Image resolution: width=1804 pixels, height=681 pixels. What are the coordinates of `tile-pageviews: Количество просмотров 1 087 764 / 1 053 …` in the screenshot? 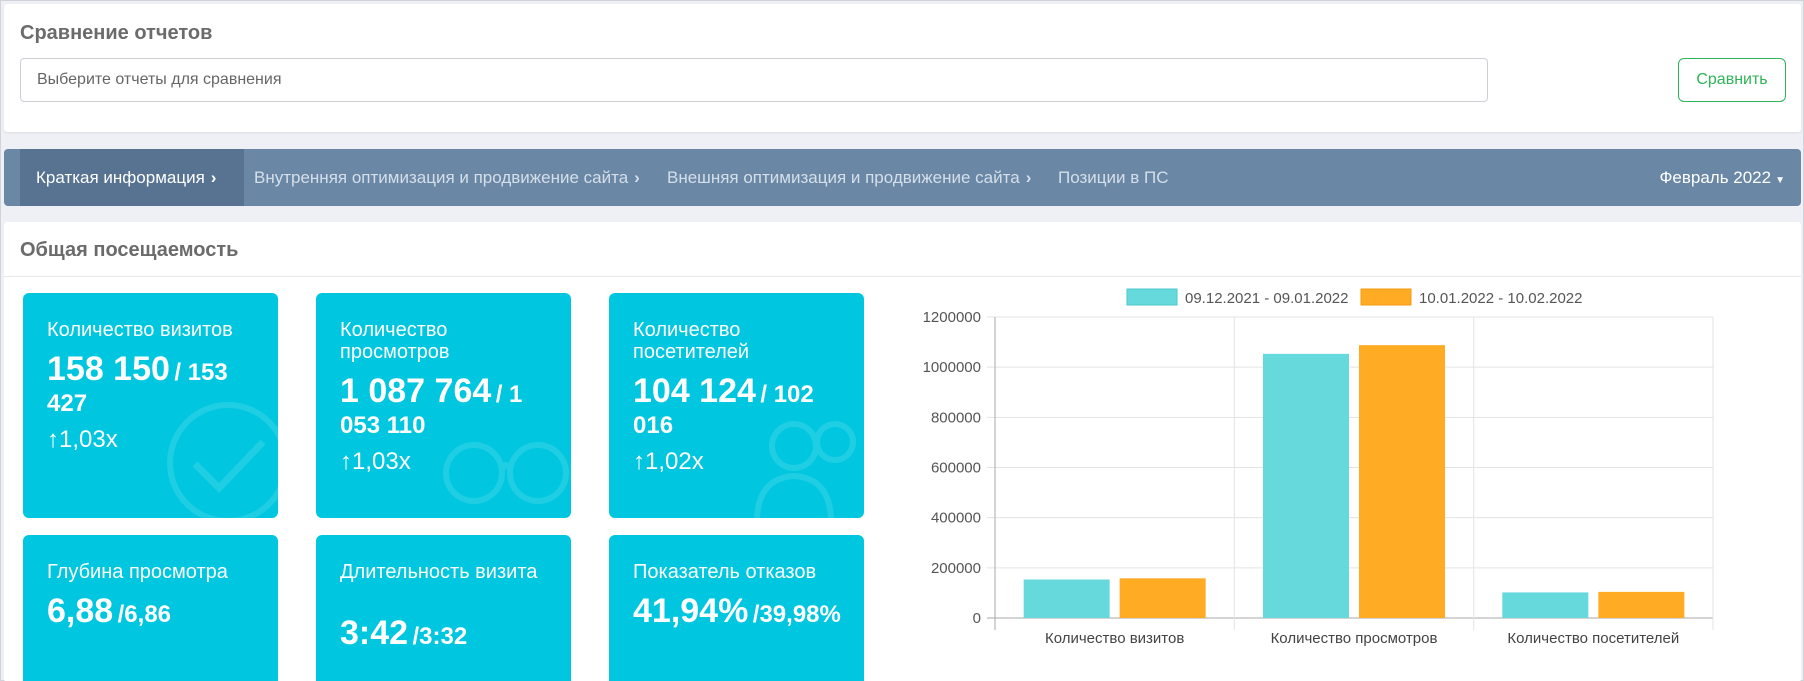 It's located at (443, 405).